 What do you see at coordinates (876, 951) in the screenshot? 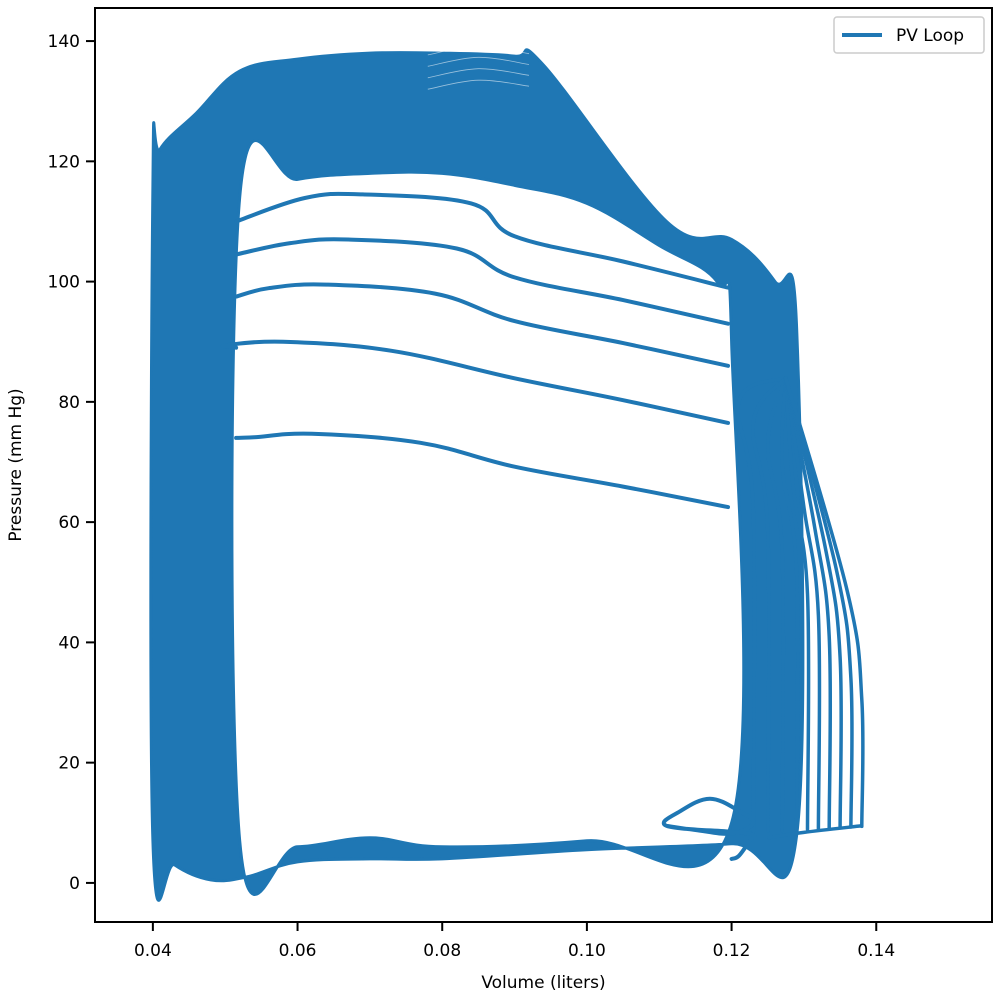
I see `x-tick-label: 0.14` at bounding box center [876, 951].